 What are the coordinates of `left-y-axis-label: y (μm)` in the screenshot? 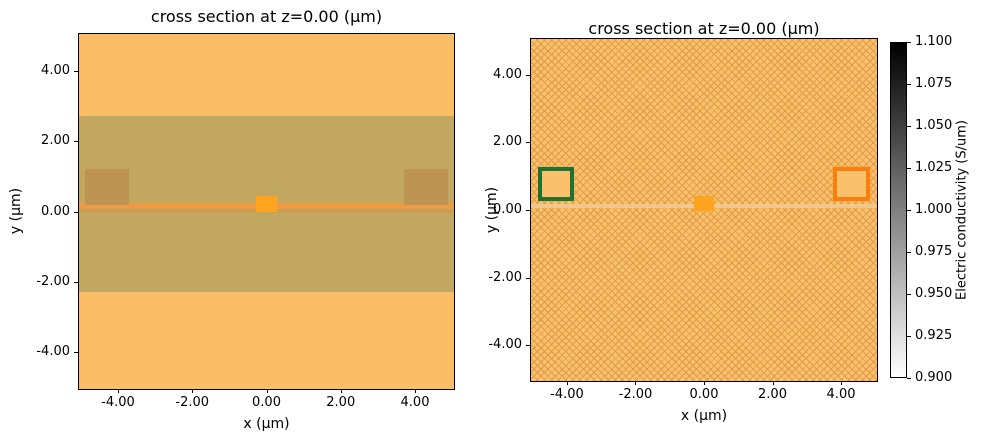 It's located at (16, 211).